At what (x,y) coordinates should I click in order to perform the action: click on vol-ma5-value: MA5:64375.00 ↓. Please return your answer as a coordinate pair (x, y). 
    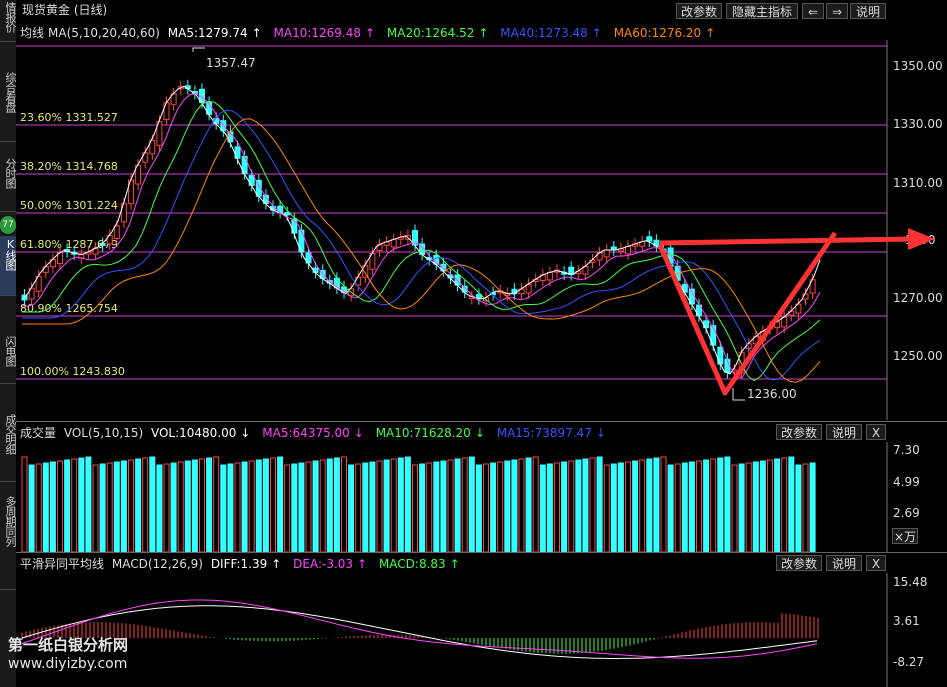
    Looking at the image, I should click on (313, 433).